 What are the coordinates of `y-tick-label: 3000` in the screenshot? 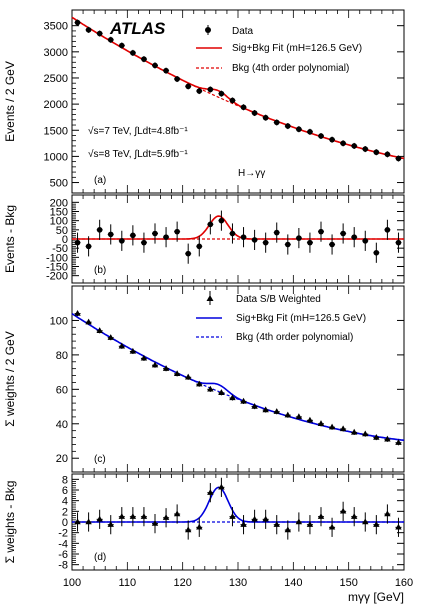 It's located at (56, 53).